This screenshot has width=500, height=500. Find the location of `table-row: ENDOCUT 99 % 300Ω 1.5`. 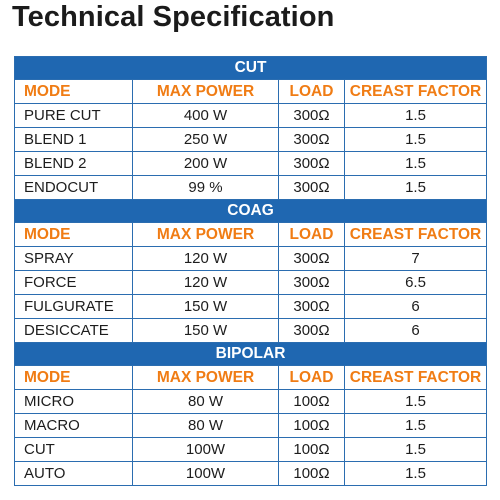

table-row: ENDOCUT 99 % 300Ω 1.5 is located at coordinates (251, 187).